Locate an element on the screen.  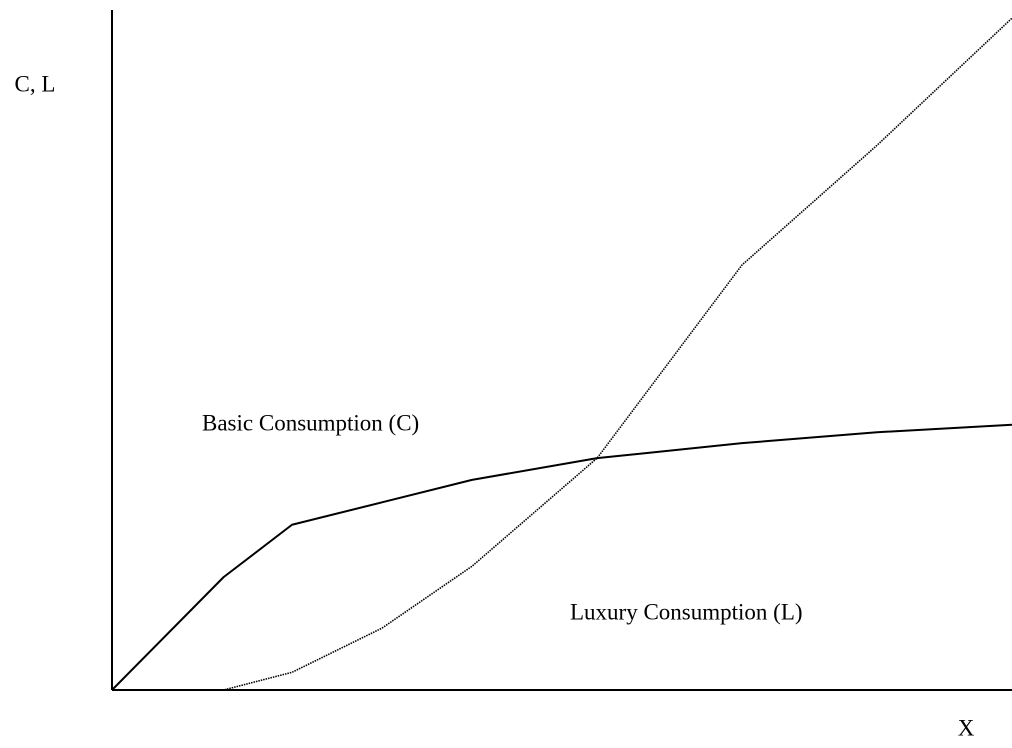
series-label: Luxury Consumption (L) is located at coordinates (686, 611).